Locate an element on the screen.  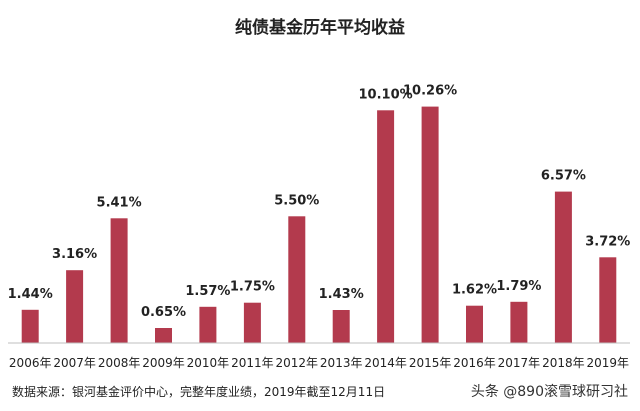
data-label: 10.10% is located at coordinates (386, 94).